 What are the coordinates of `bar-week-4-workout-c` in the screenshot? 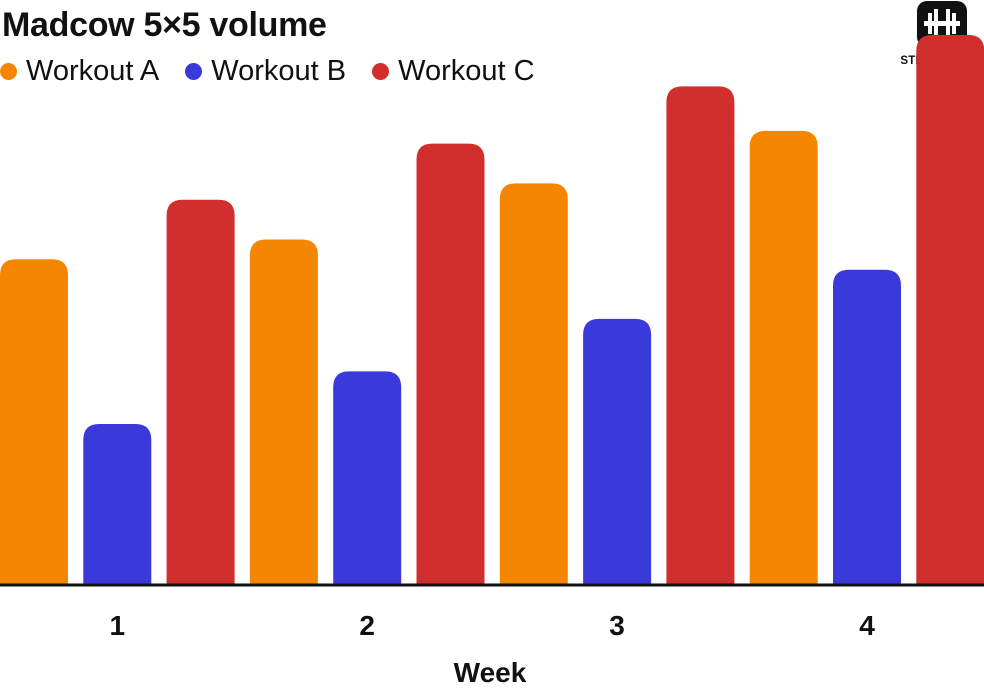 It's located at (950, 309).